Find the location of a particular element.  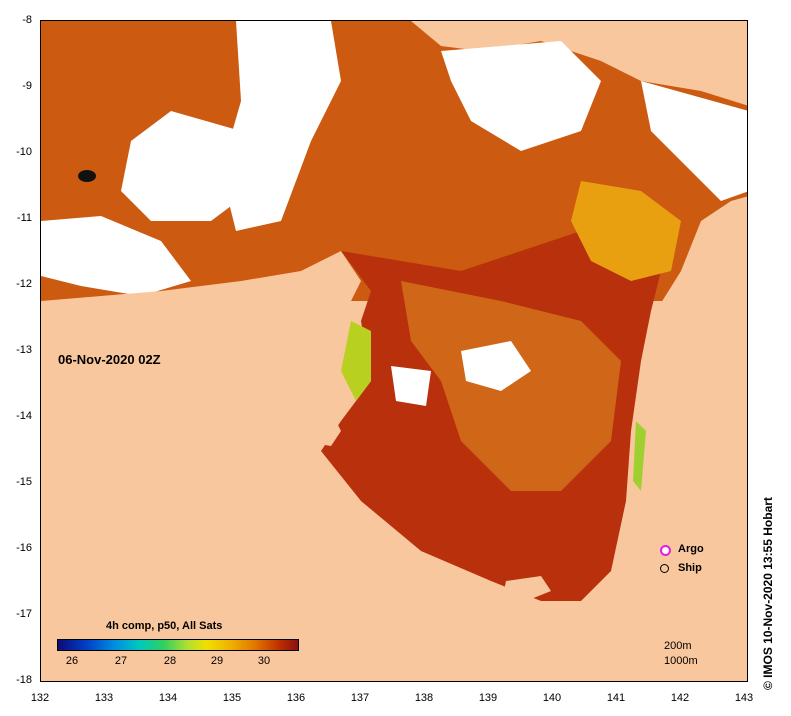

colorbar-tick: 27 is located at coordinates (121, 661).